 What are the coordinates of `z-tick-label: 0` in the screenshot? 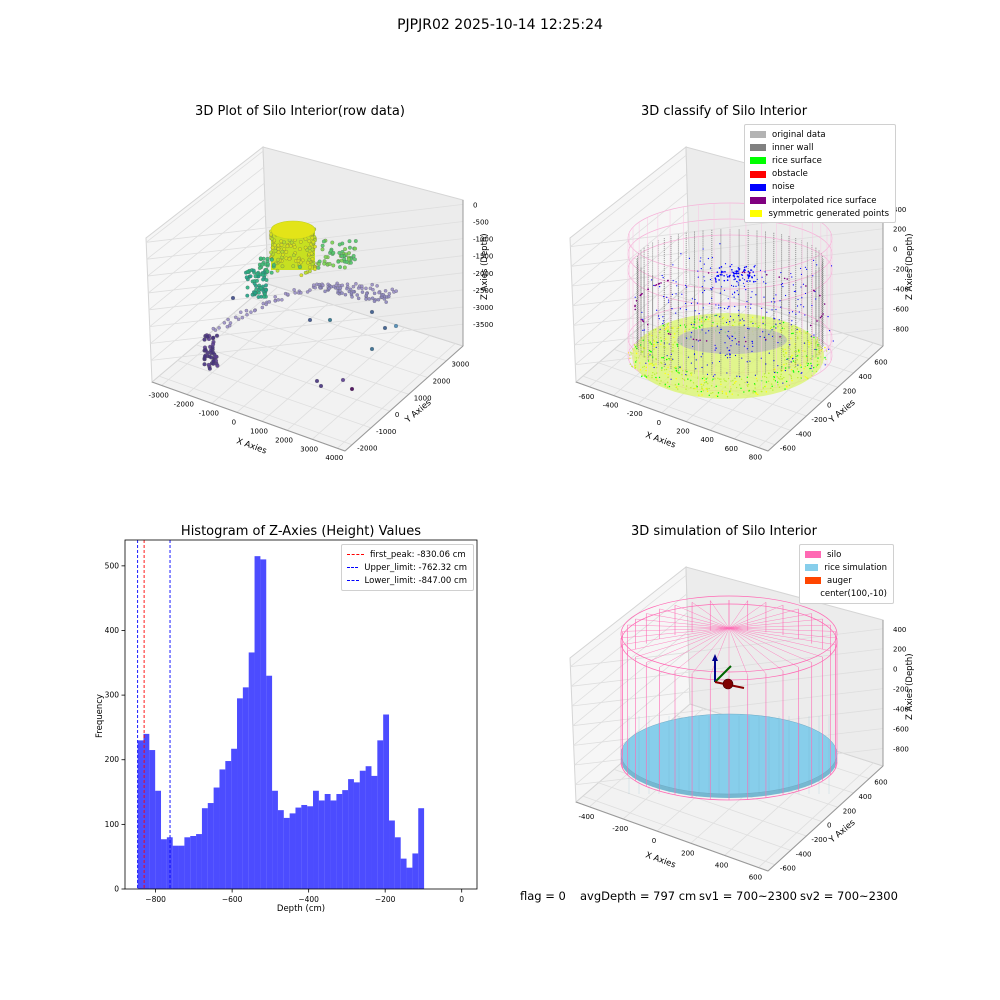 It's located at (895, 670).